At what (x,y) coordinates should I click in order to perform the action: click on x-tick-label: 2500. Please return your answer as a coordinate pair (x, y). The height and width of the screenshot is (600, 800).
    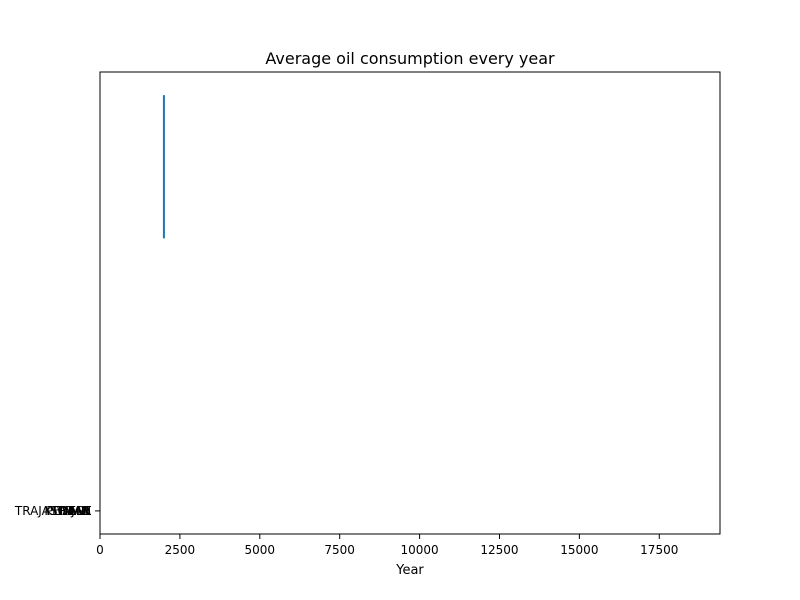
    Looking at the image, I should click on (180, 550).